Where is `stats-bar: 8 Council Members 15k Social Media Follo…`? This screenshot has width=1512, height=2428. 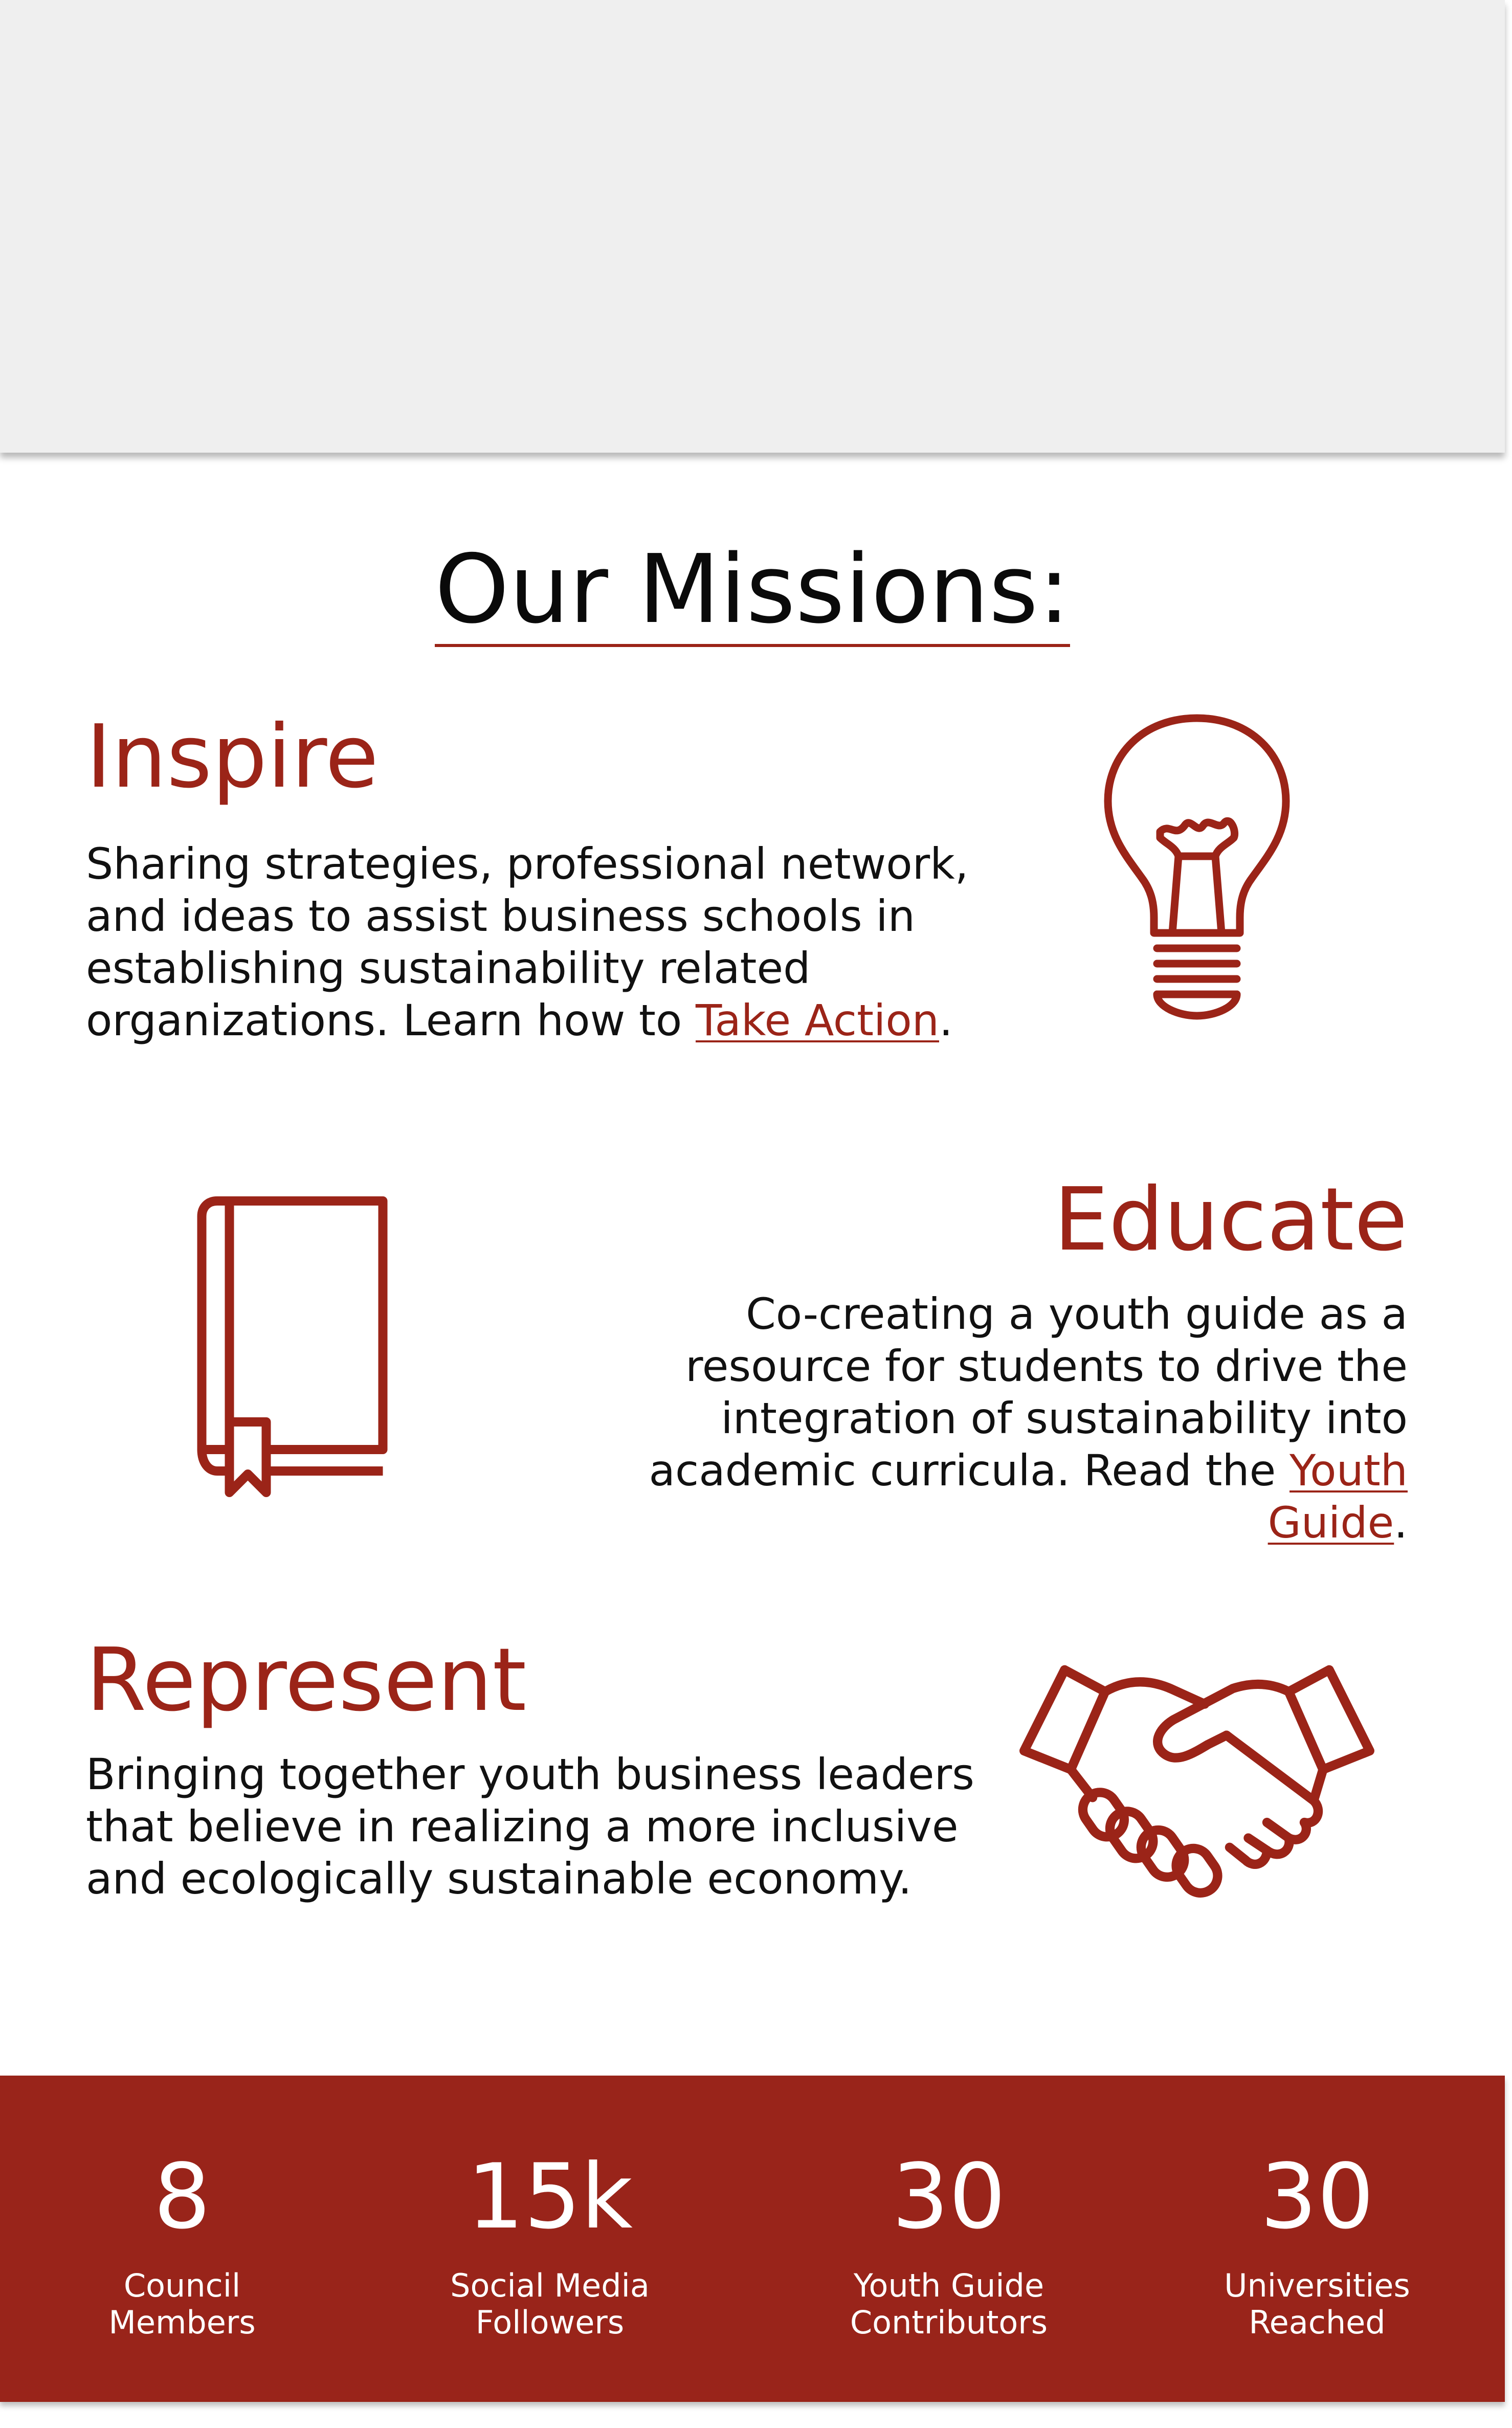
stats-bar: 8 Council Members 15k Social Media Follo… is located at coordinates (752, 2239).